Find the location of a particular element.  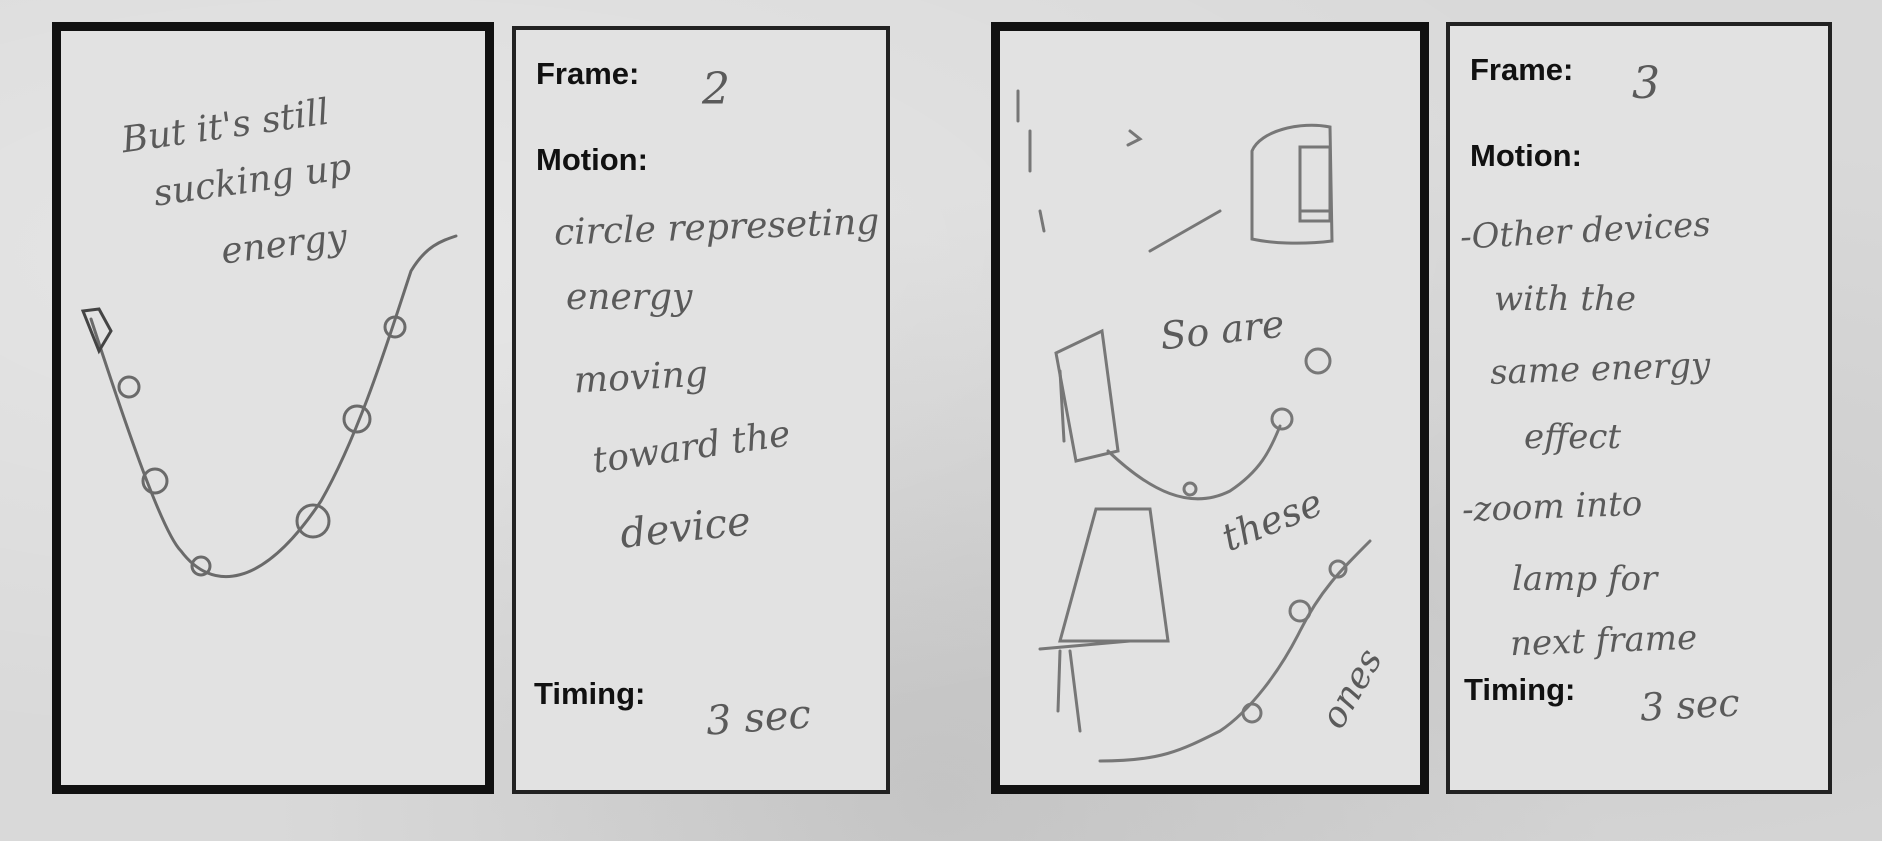

motion-line-5: -zoom into is located at coordinates (1552, 507).